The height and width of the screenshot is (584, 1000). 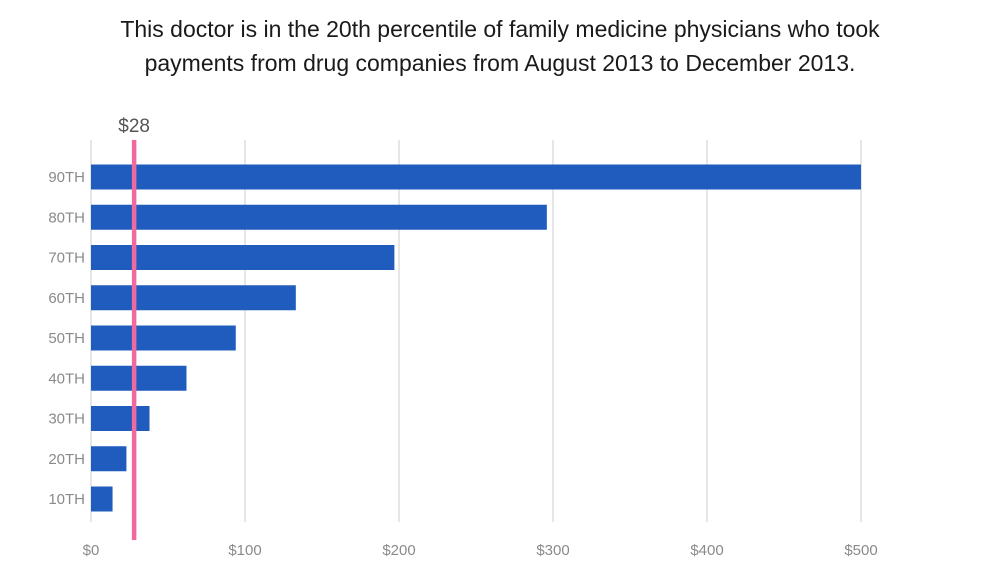 What do you see at coordinates (134, 126) in the screenshot?
I see `marker-label: $28` at bounding box center [134, 126].